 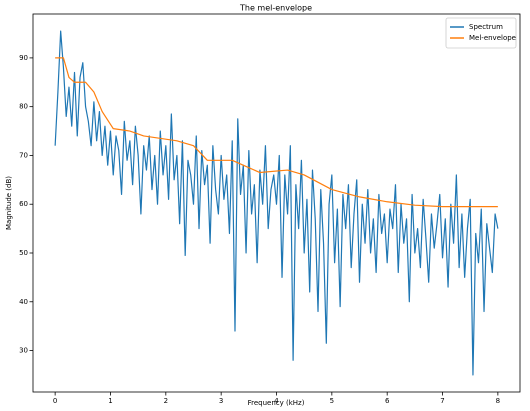 I want to click on y-tick-label: 90, so click(x=23, y=58).